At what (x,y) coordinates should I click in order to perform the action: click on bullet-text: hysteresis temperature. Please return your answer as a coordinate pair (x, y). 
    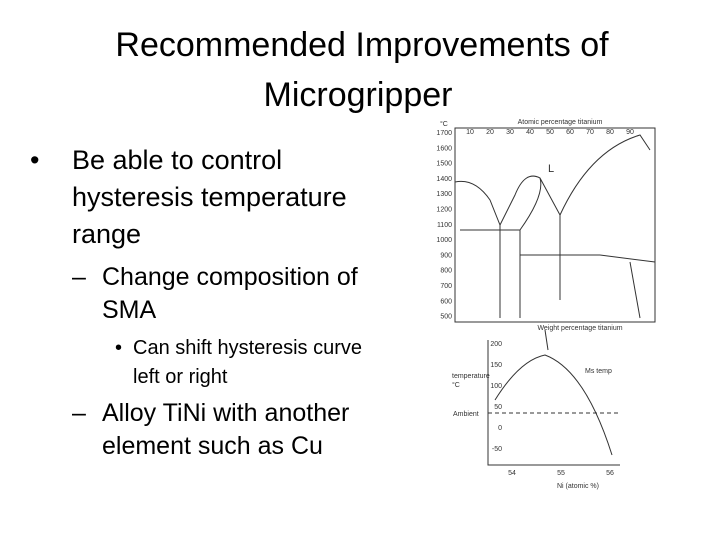
    Looking at the image, I should click on (209, 197).